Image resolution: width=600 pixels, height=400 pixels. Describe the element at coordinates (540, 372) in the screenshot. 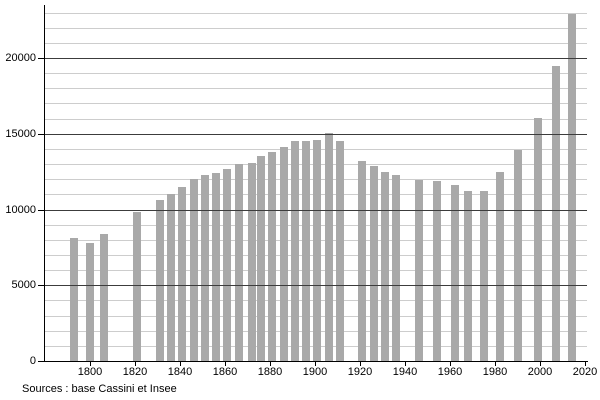

I see `x-axis-label: 2000` at that location.